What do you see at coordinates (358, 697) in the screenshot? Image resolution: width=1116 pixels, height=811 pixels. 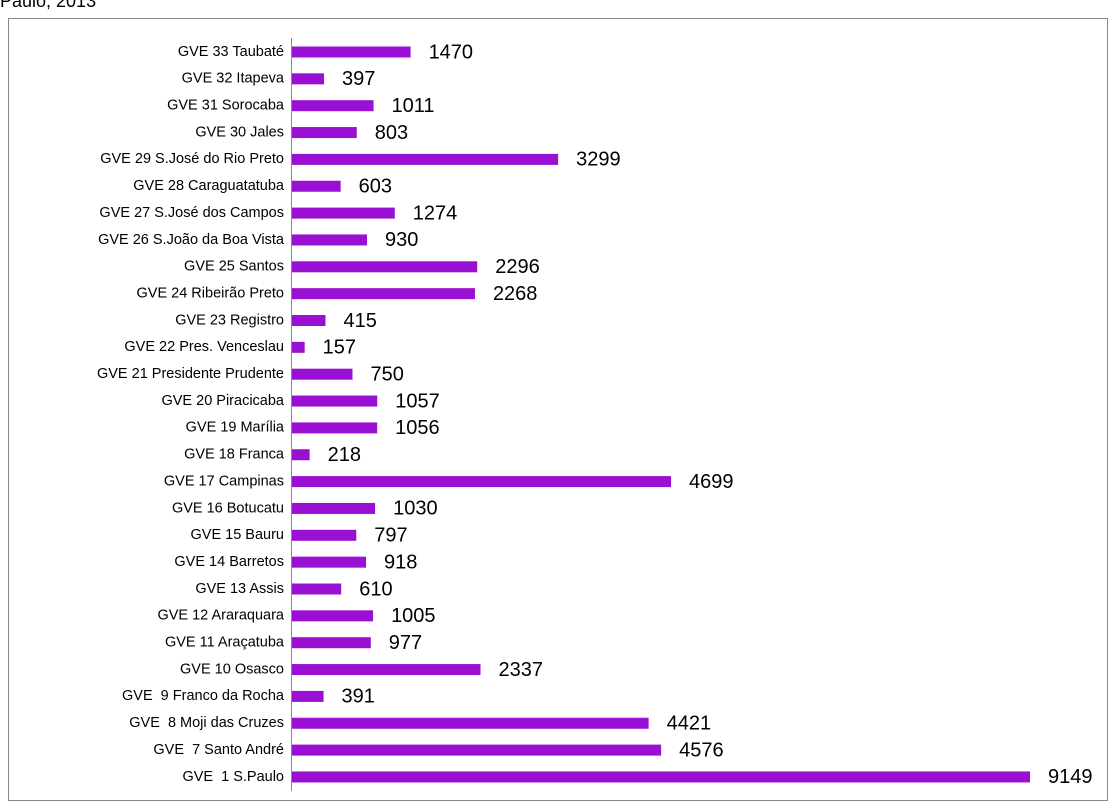 I see `value-label: 391` at bounding box center [358, 697].